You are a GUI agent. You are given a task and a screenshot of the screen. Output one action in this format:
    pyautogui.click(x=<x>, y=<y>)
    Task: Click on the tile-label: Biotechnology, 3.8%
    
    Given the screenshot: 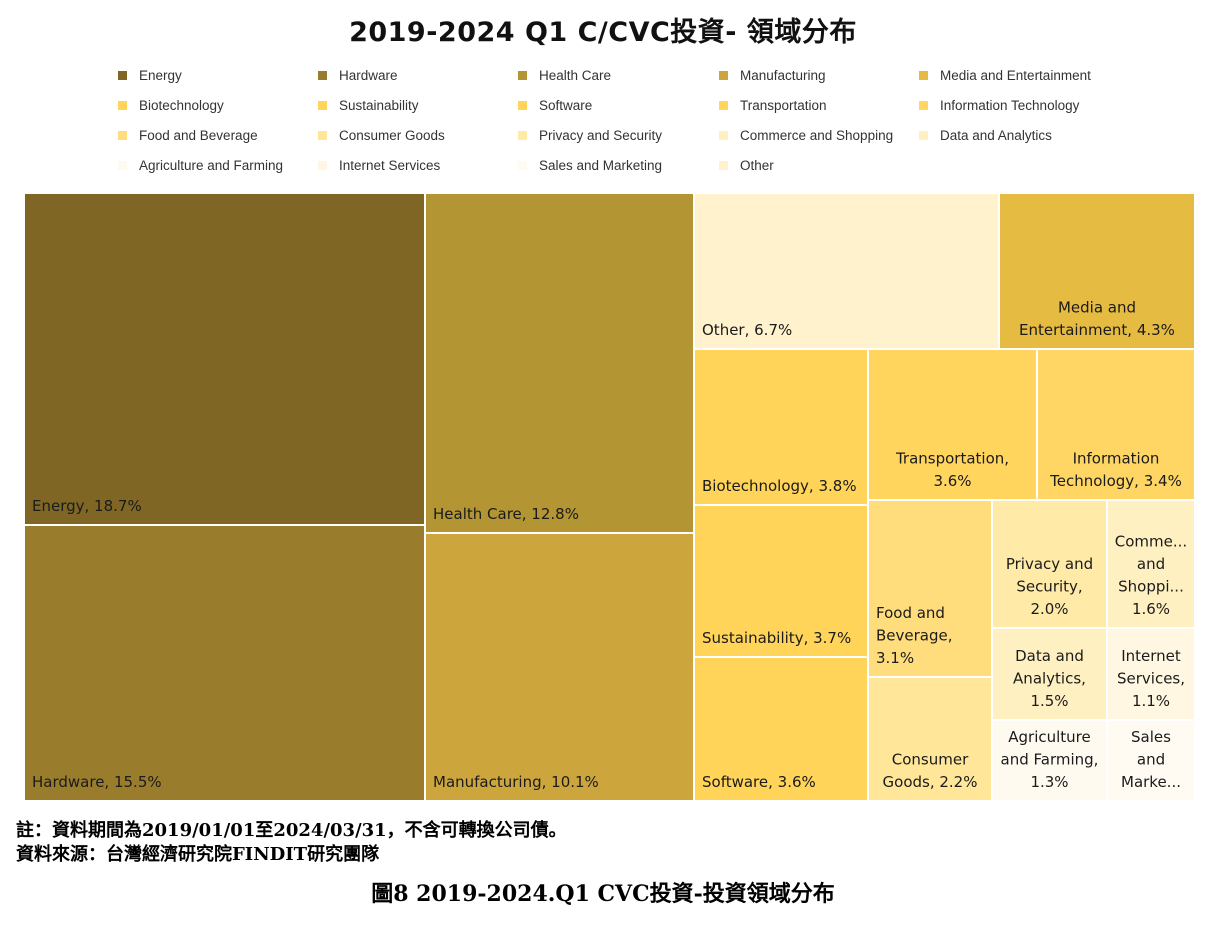 What is the action you would take?
    pyautogui.click(x=779, y=486)
    